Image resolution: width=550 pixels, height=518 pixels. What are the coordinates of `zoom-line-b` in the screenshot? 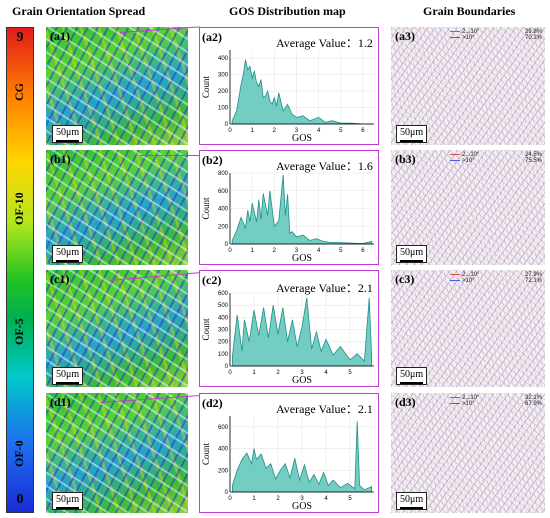 It's located at (170, 155).